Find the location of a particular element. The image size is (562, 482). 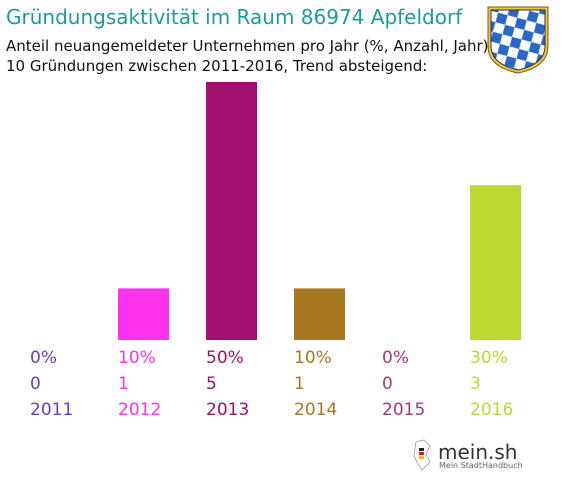

percent-label-2011: 0% is located at coordinates (43, 358).